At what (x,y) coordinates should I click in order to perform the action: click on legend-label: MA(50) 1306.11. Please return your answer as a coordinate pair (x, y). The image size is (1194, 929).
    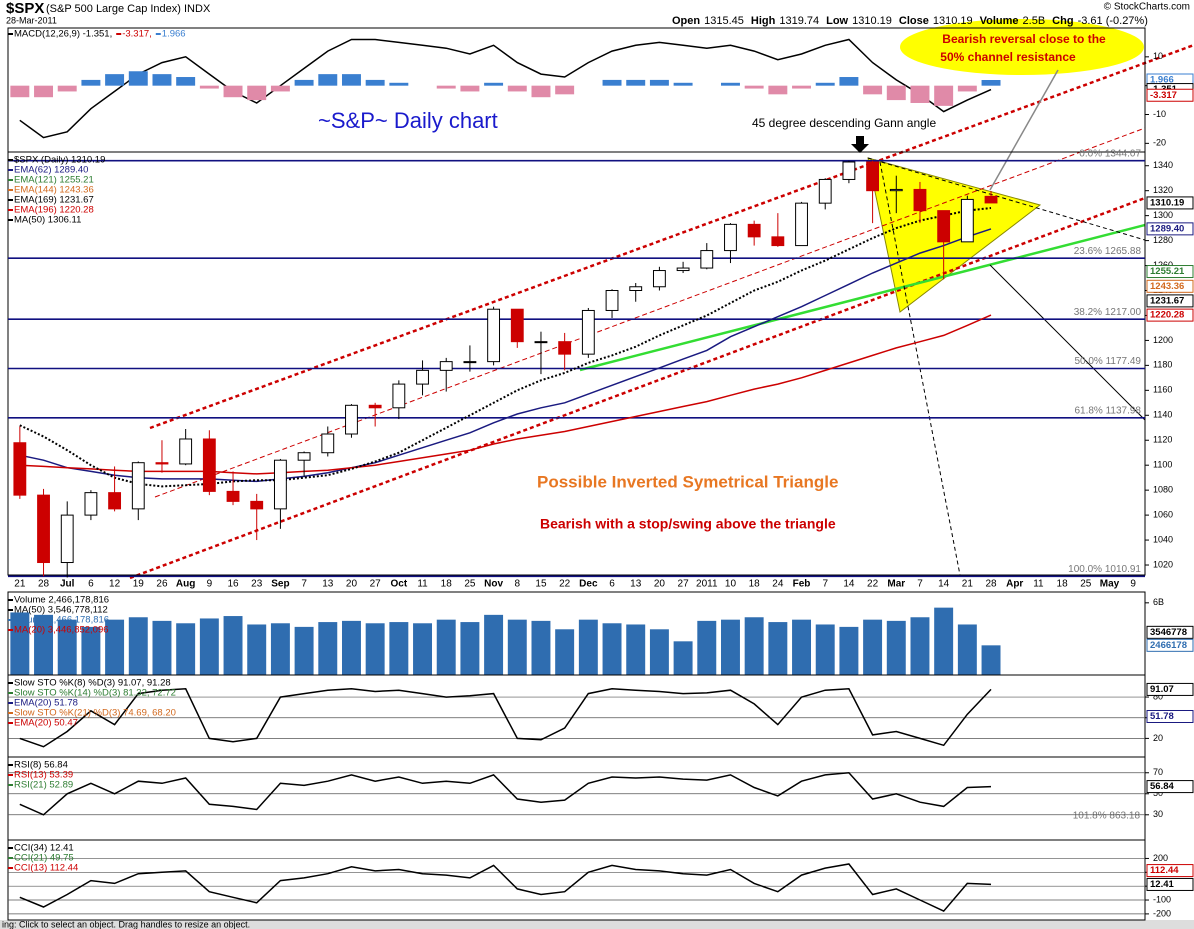
    Looking at the image, I should click on (47, 220).